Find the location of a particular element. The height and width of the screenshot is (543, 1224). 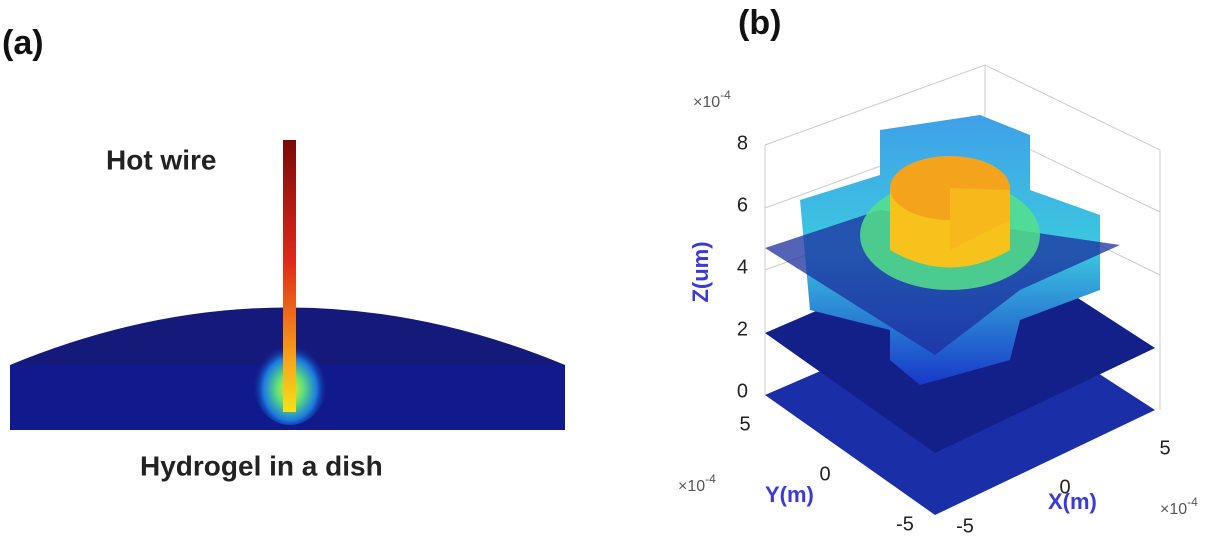

x-multiplier-base: ×10 is located at coordinates (1173, 509).